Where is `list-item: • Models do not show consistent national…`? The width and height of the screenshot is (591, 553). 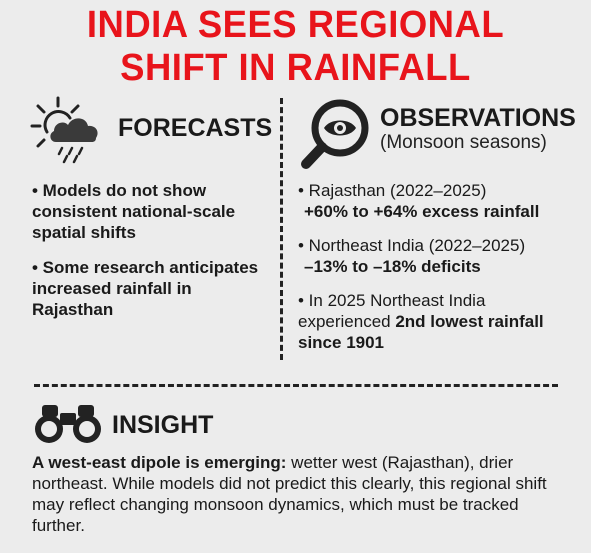
list-item: • Models do not show consistent national… is located at coordinates (134, 211).